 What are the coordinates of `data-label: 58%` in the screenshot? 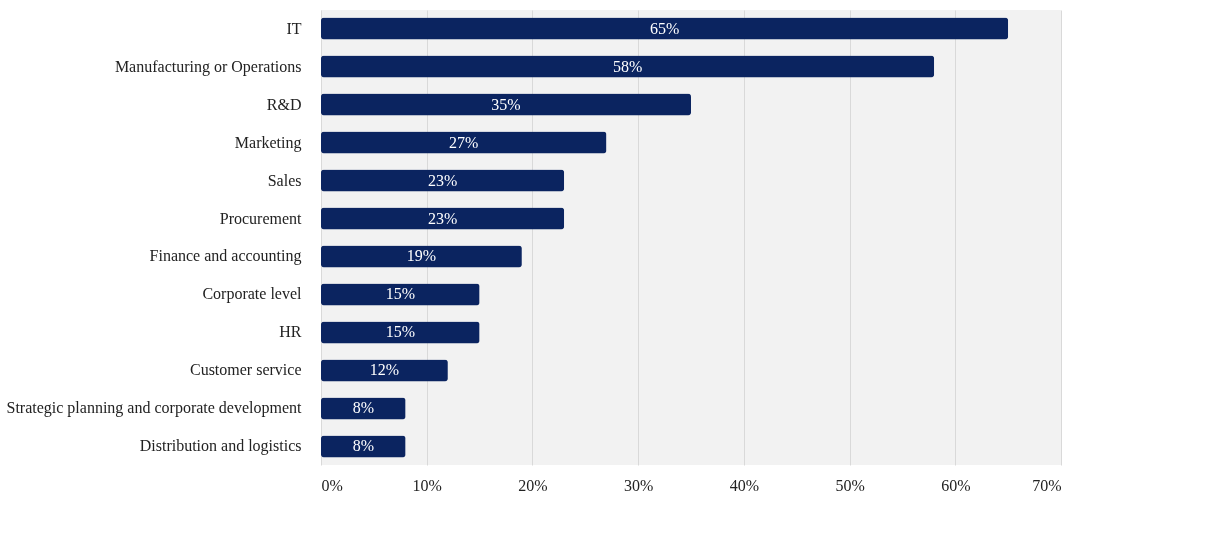 It's located at (627, 66).